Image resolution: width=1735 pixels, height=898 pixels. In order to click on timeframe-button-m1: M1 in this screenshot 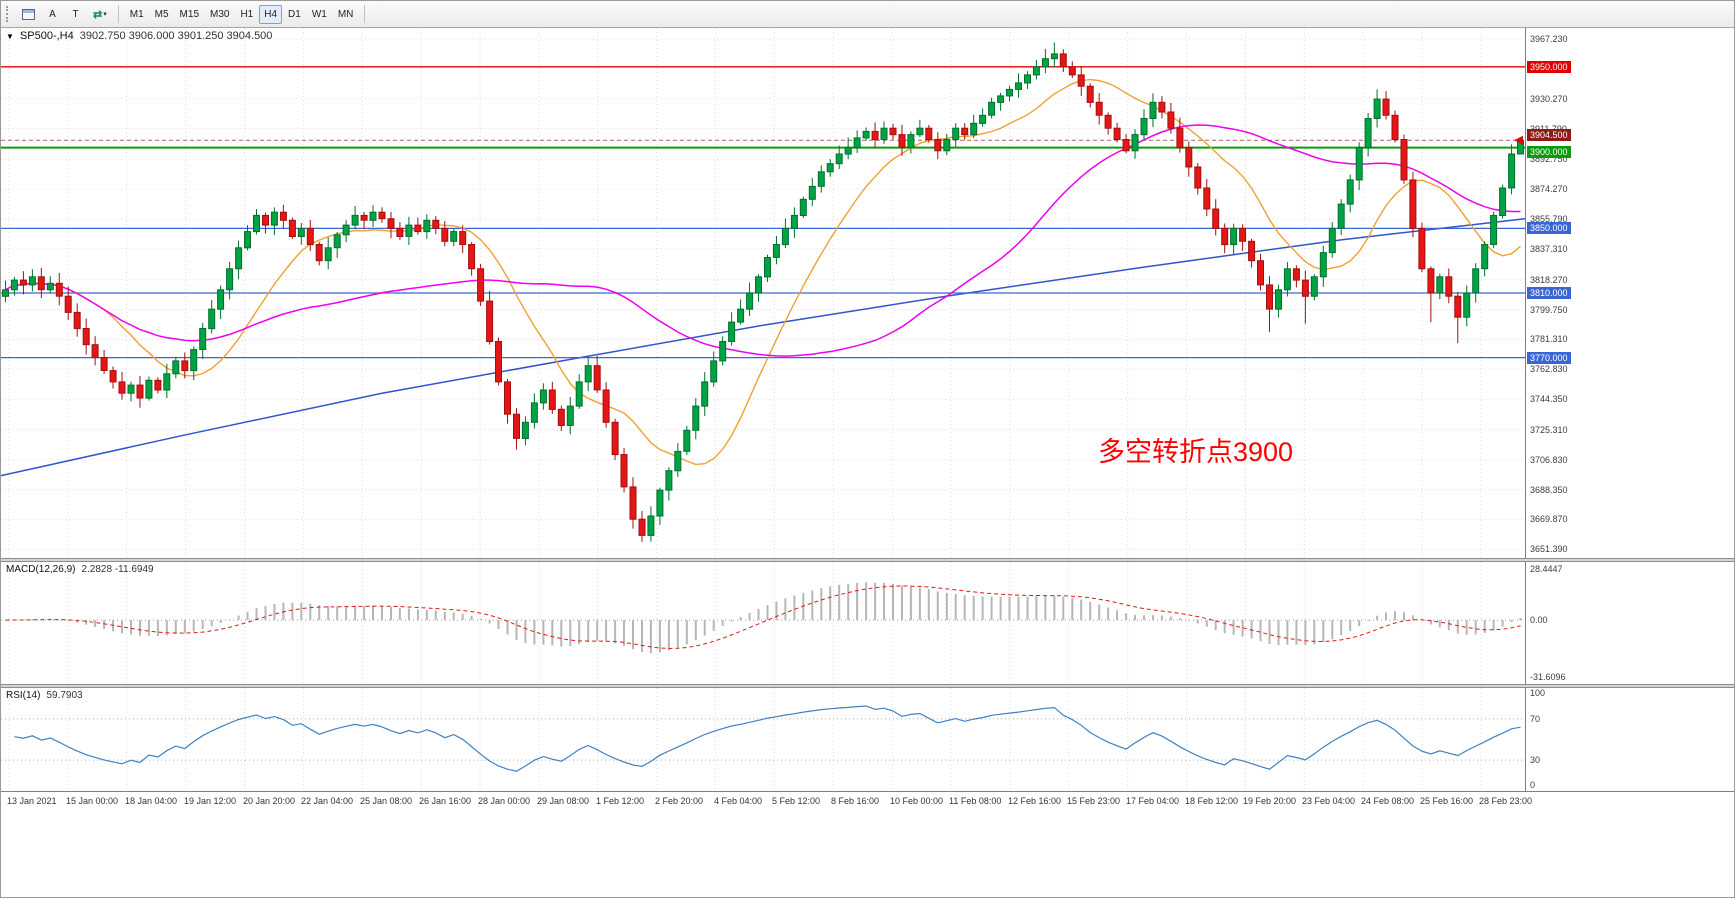, I will do `click(137, 14)`.